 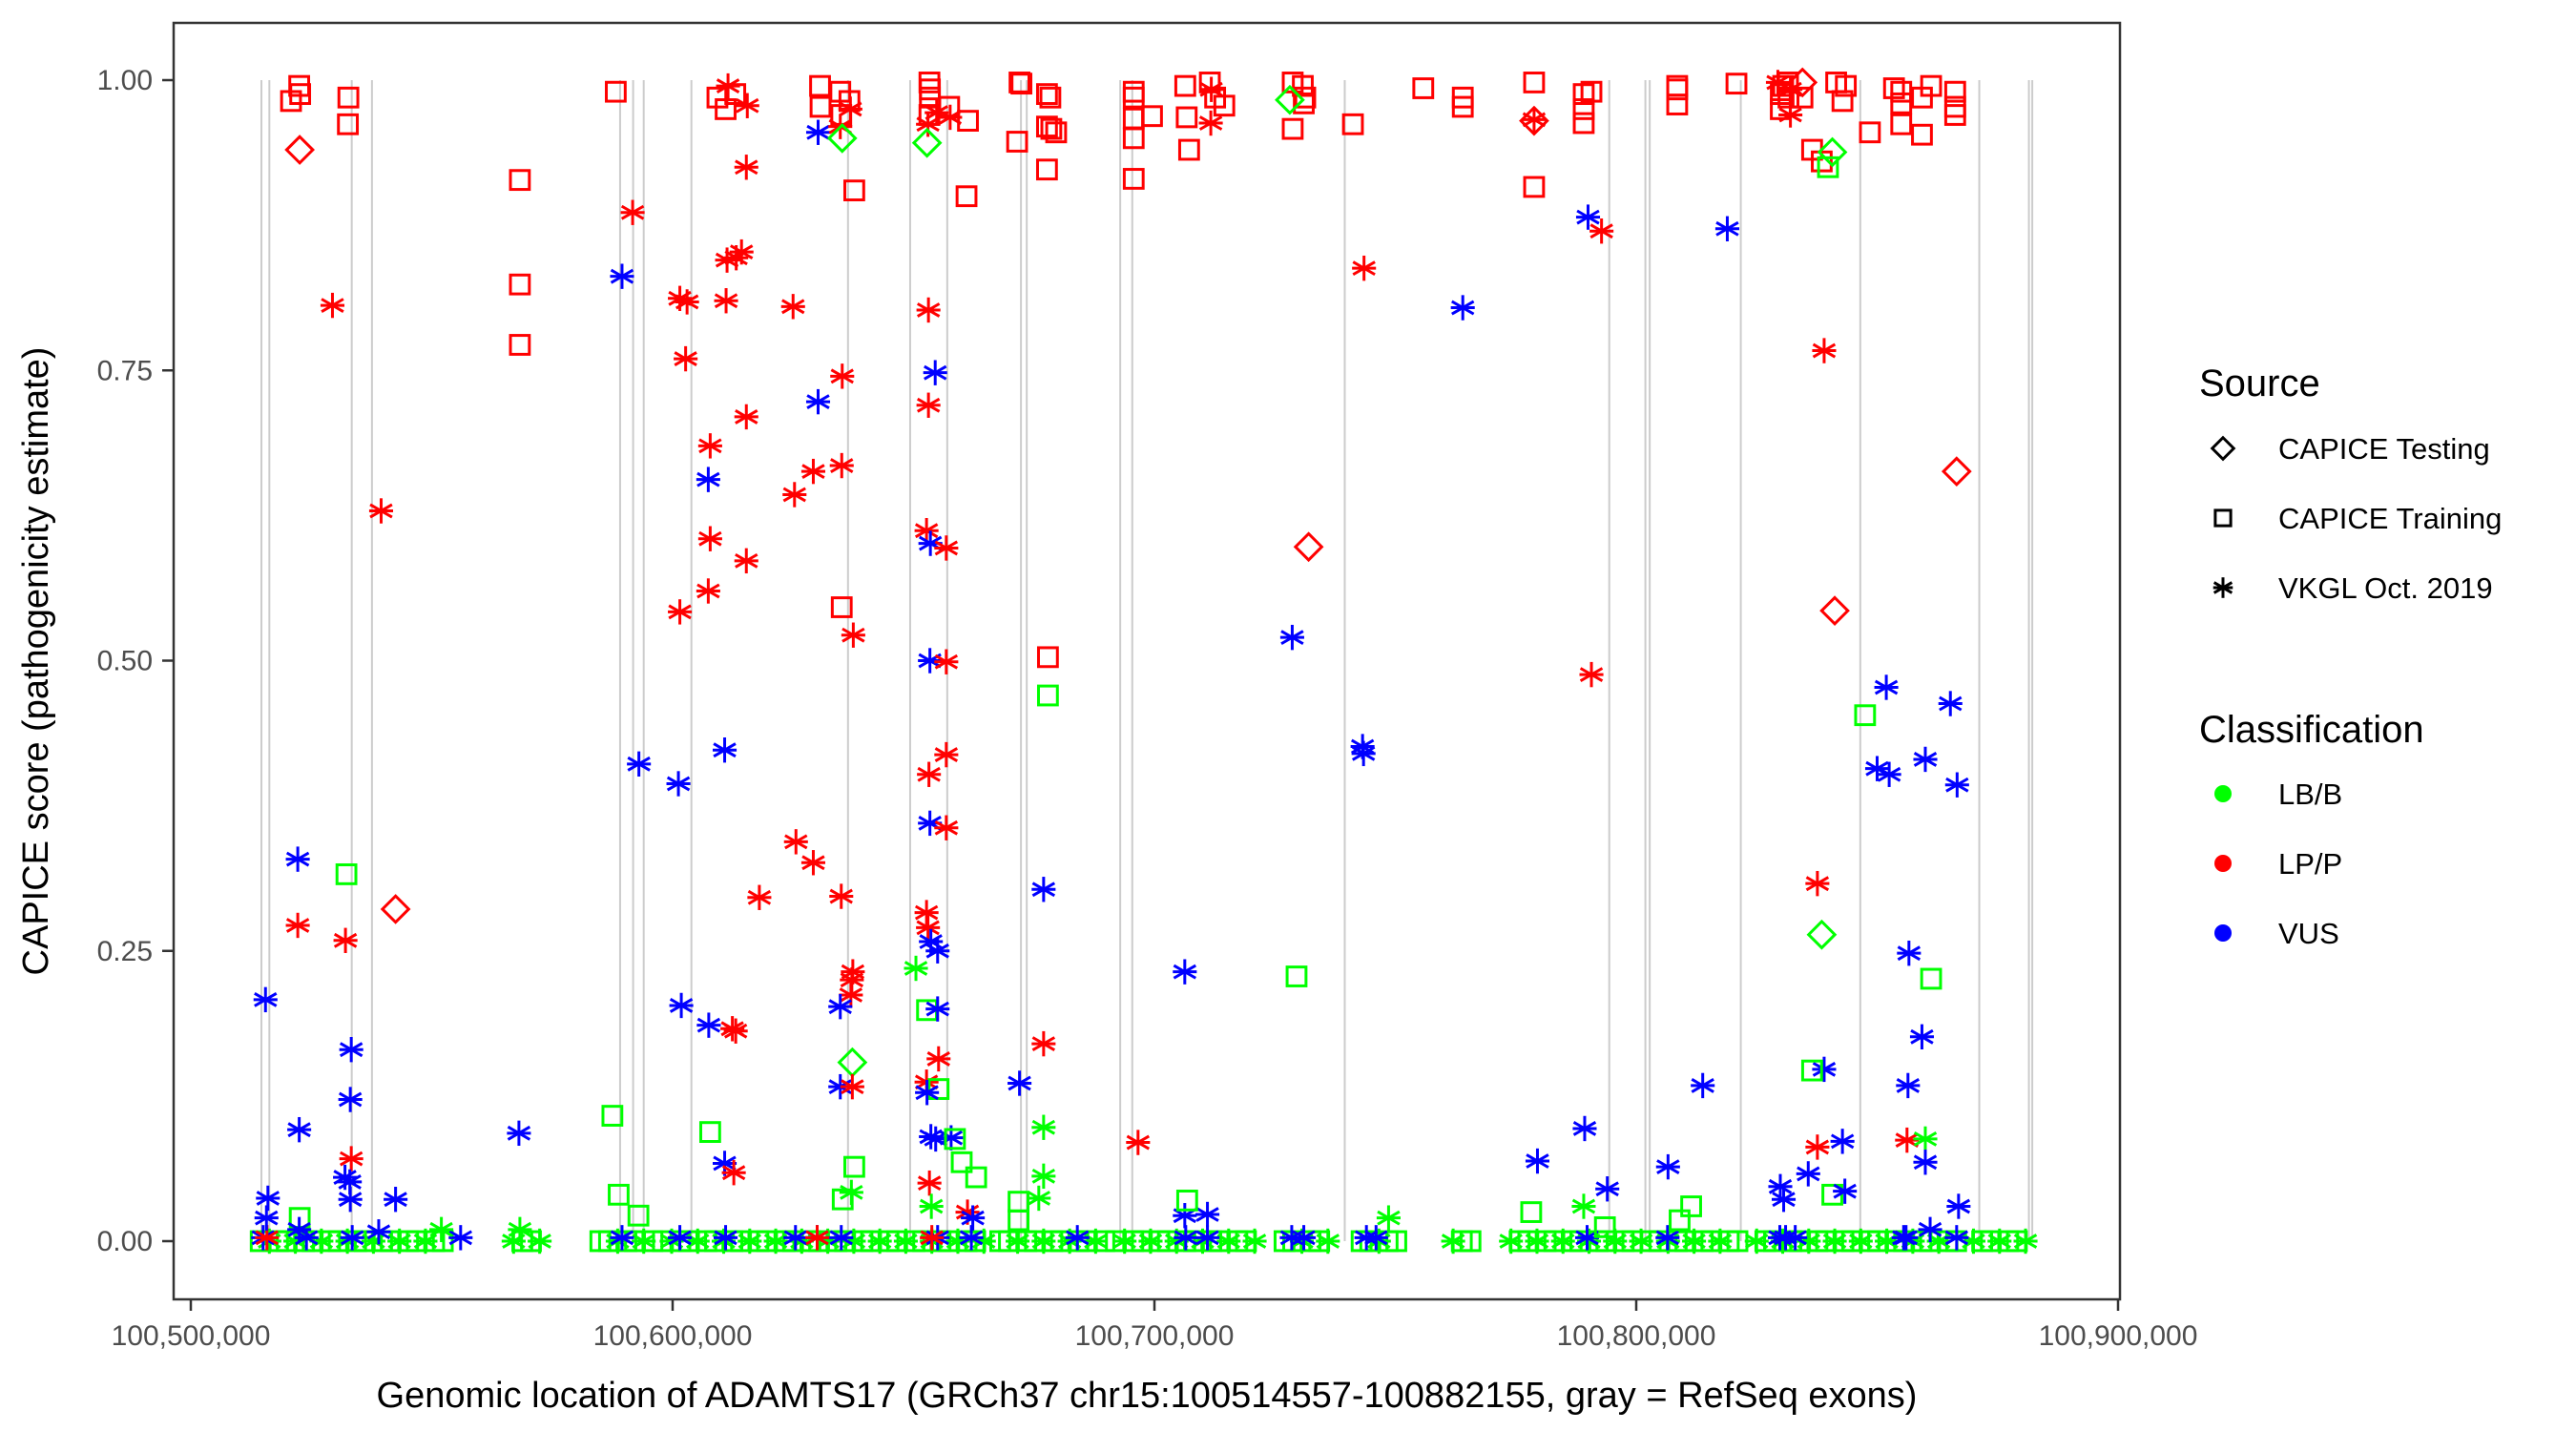 I want to click on legend-label: VKGL Oct. 2019, so click(x=2385, y=588).